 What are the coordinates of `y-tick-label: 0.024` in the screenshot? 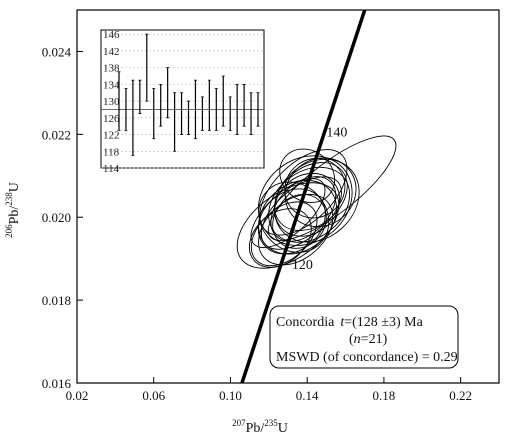 It's located at (57, 51).